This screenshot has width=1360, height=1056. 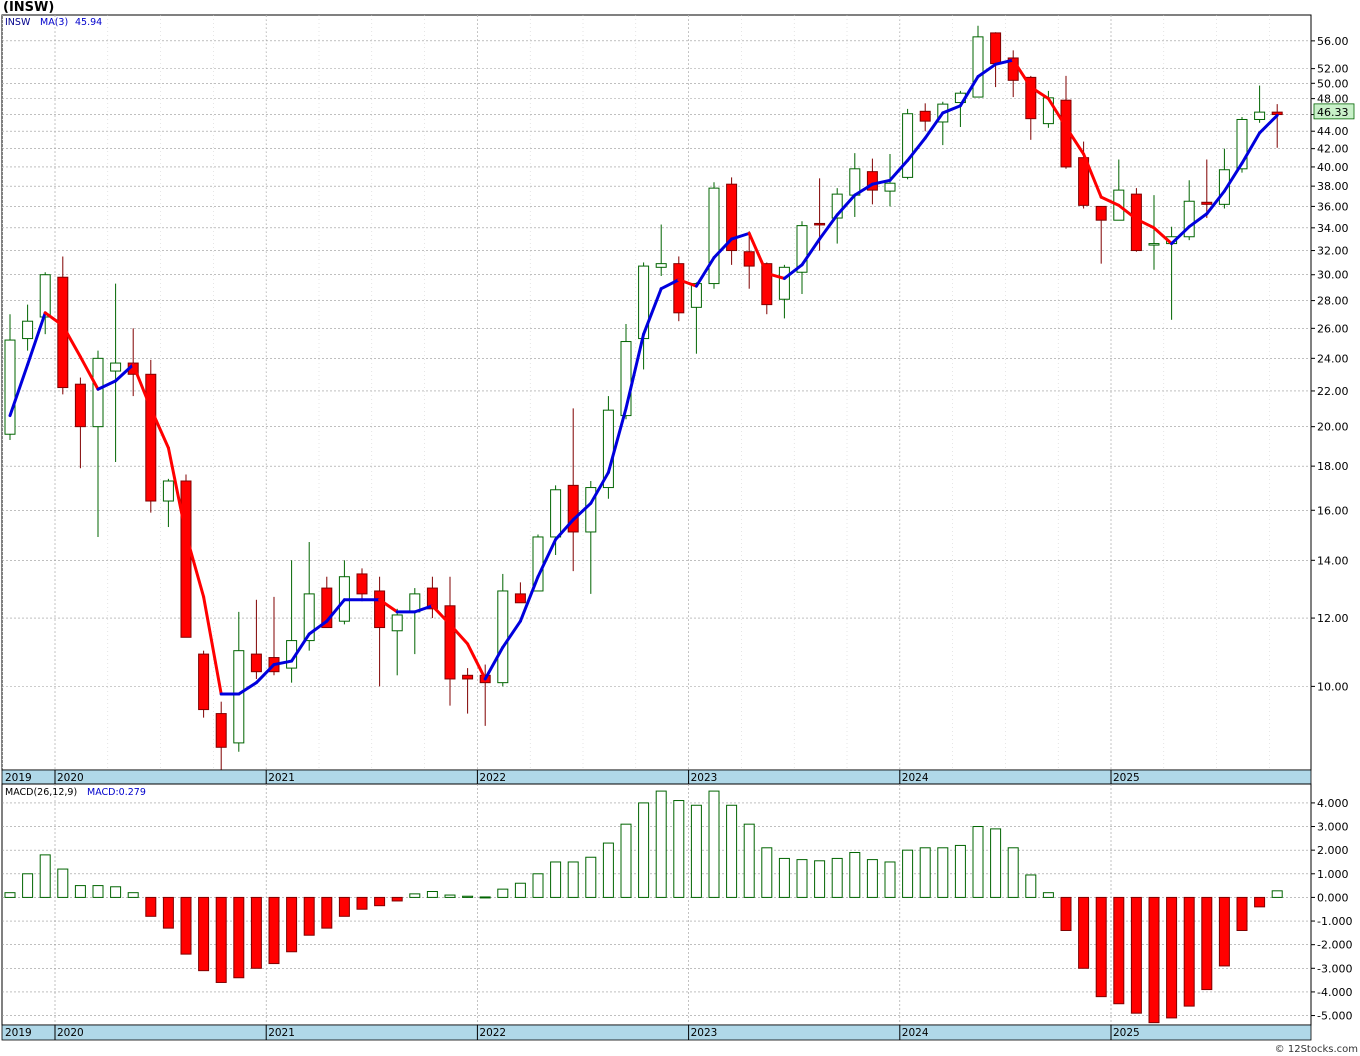 What do you see at coordinates (1333, 874) in the screenshot?
I see `macd-tick-label: 1.000` at bounding box center [1333, 874].